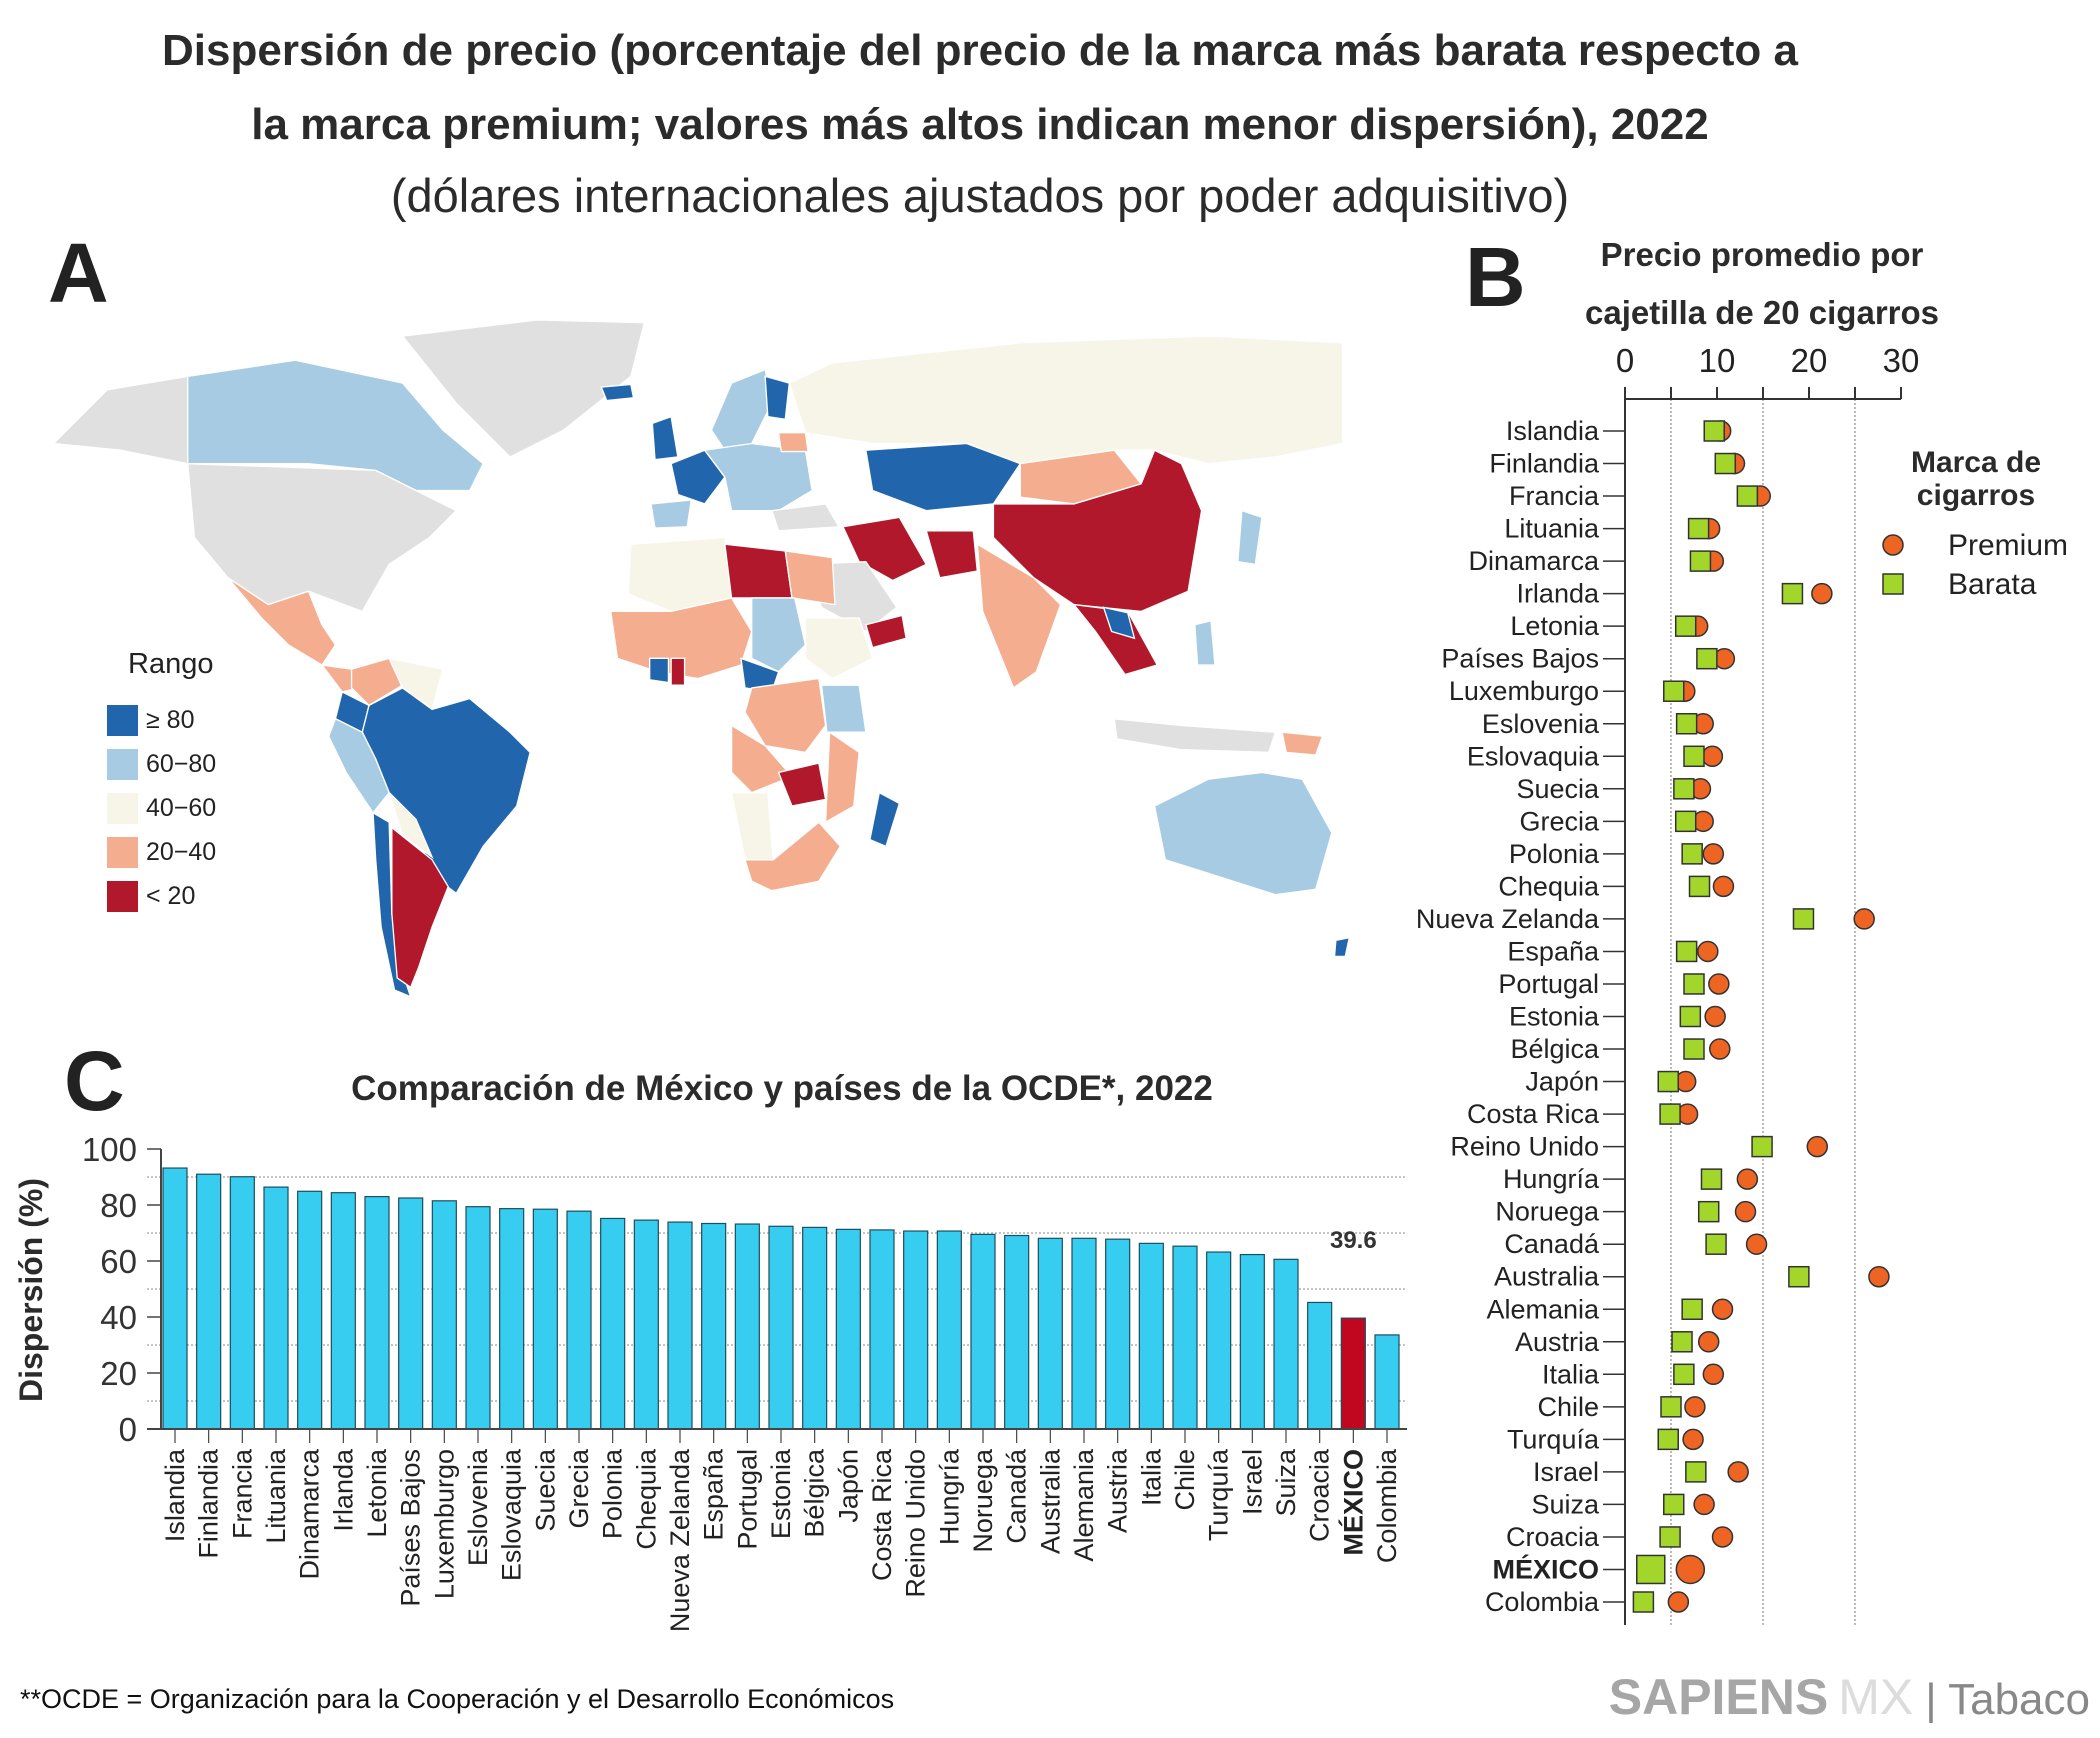 The image size is (2100, 1738). Describe the element at coordinates (983, 1500) in the screenshot. I see `x-tick-label: Noruega` at that location.